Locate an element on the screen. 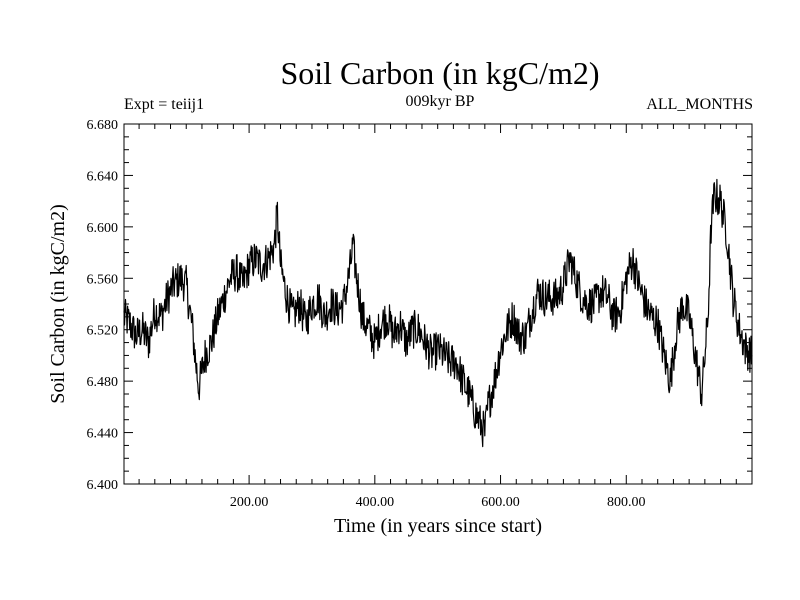  y-tick-label: 6.400 is located at coordinates (103, 485).